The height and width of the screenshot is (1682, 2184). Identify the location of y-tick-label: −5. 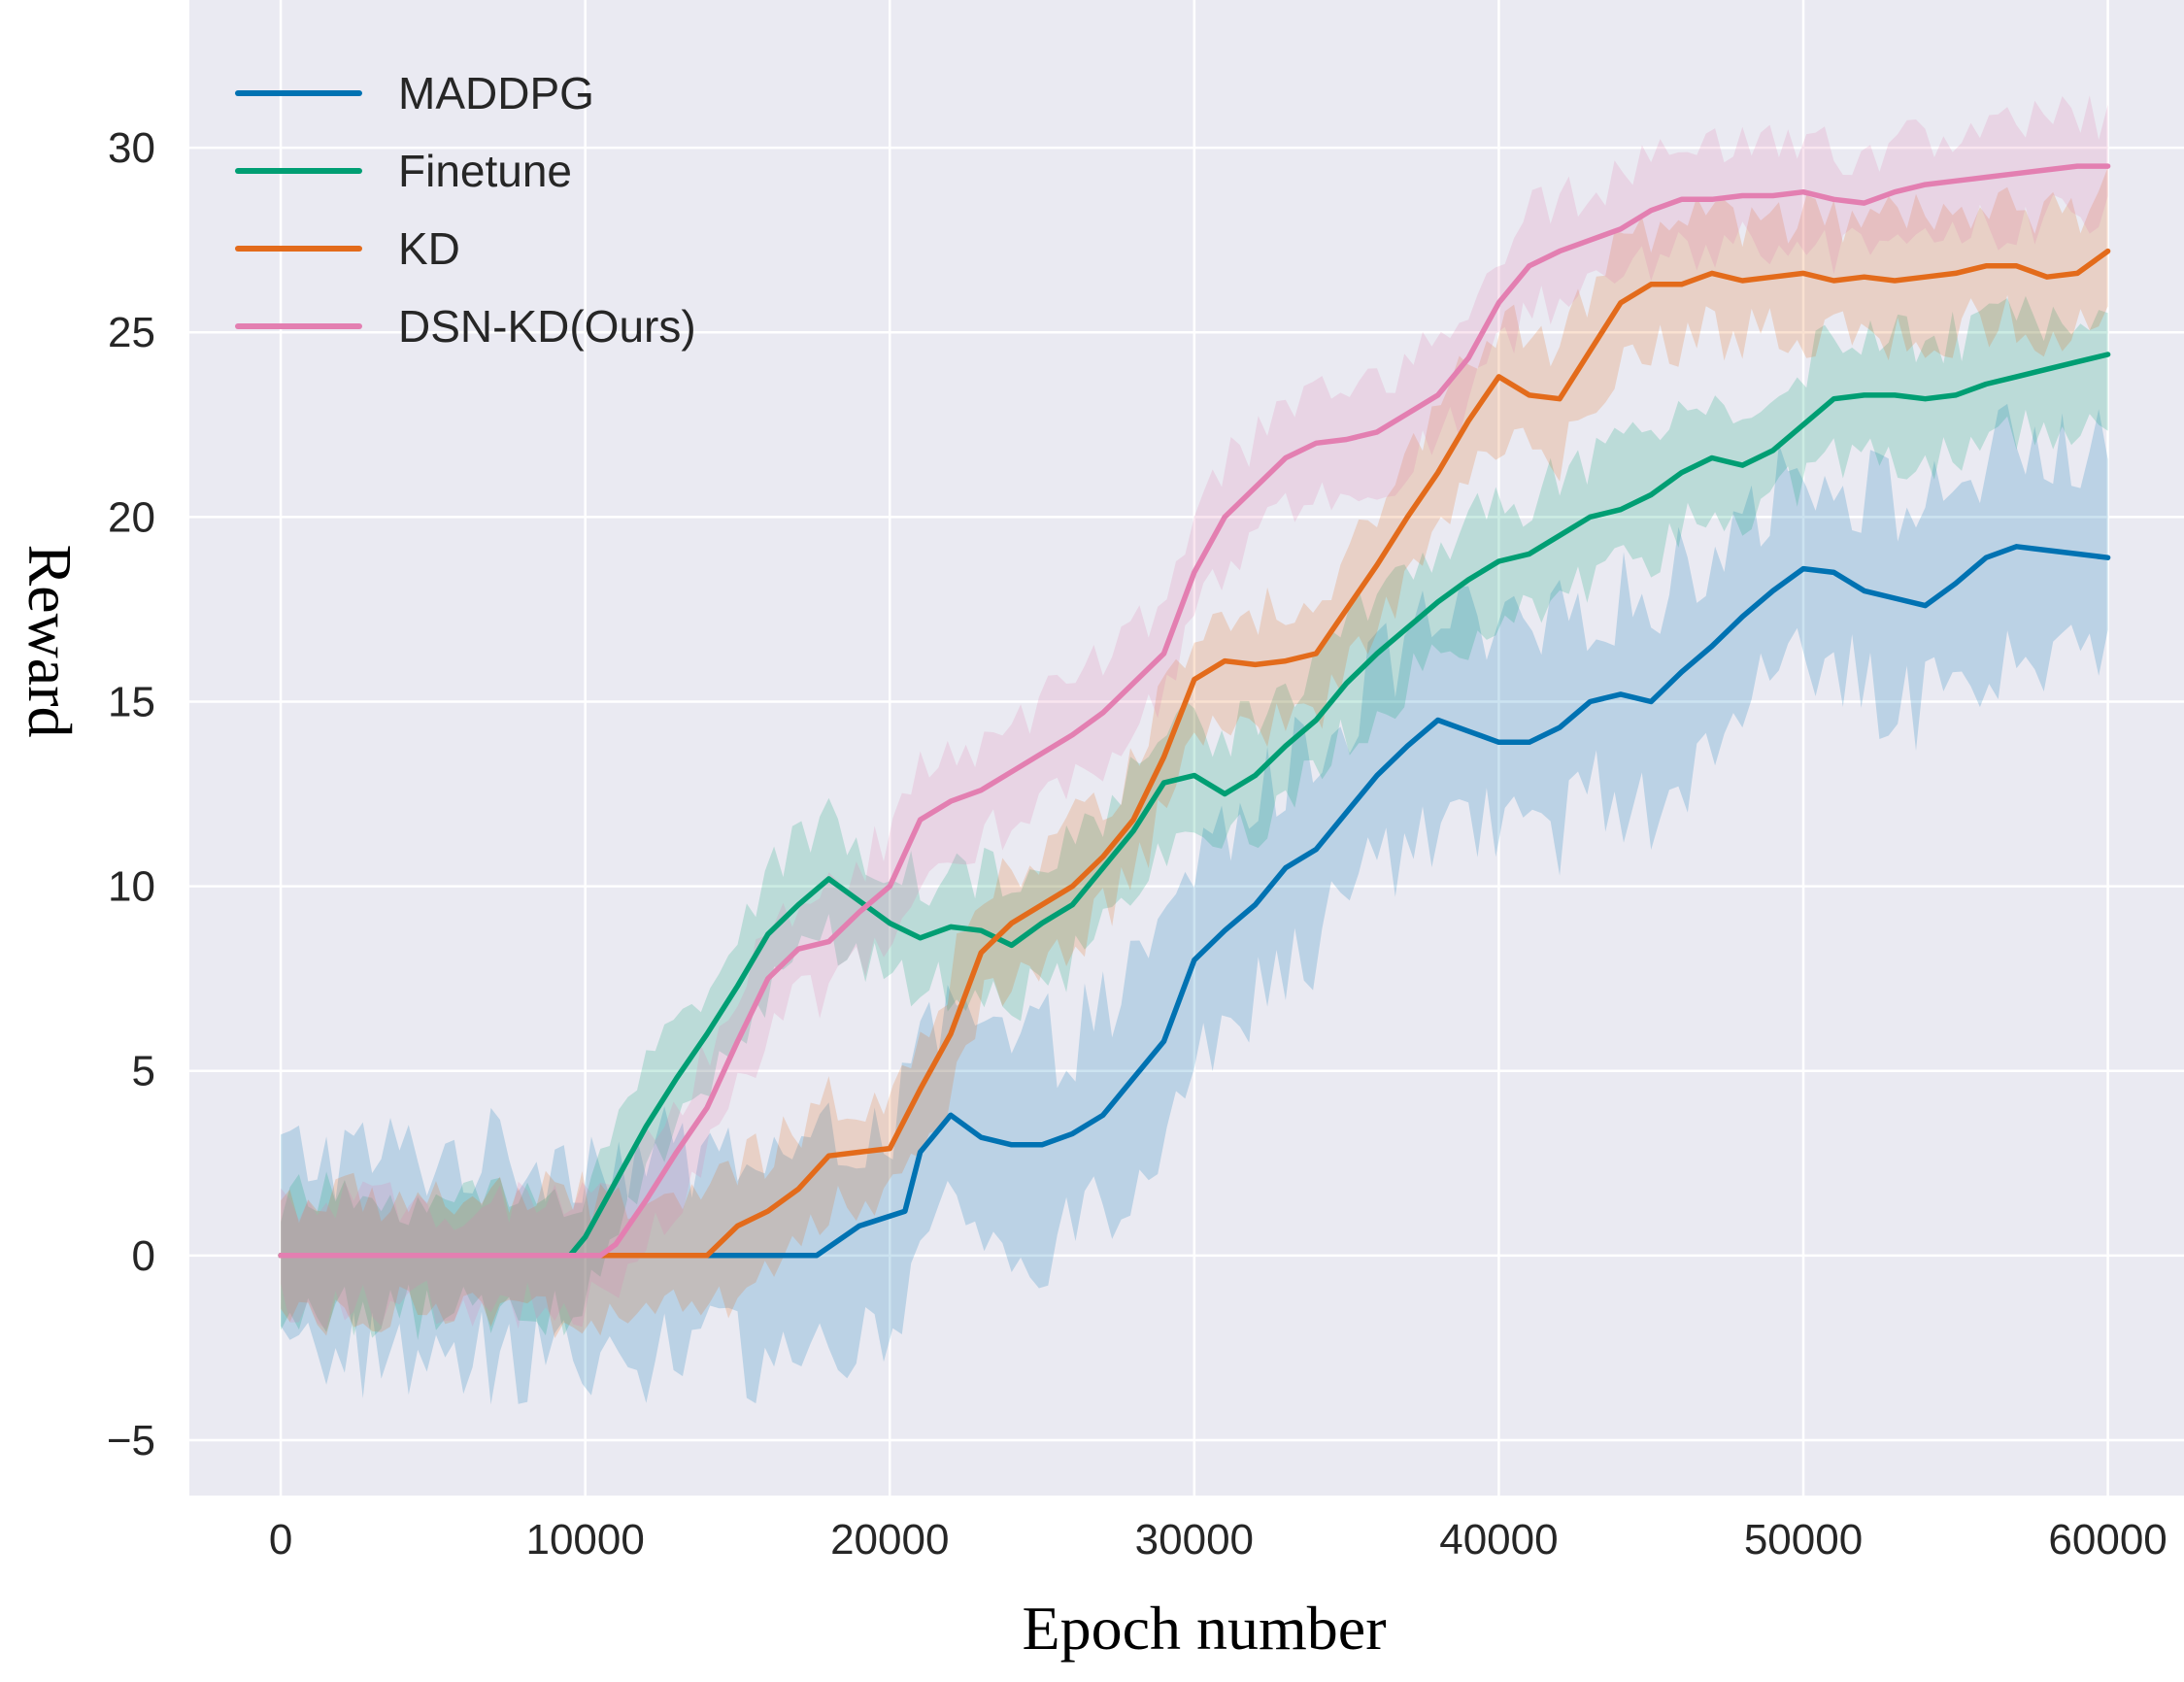
(131, 1440).